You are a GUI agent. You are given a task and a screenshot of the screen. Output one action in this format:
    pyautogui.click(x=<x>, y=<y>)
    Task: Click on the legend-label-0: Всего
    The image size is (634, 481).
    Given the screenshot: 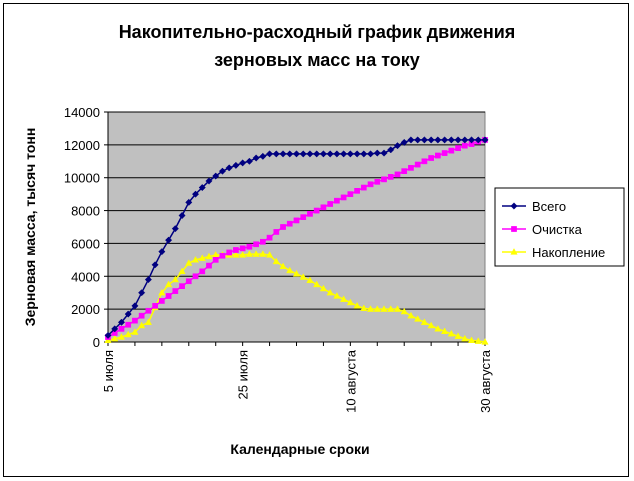 What is the action you would take?
    pyautogui.click(x=549, y=206)
    